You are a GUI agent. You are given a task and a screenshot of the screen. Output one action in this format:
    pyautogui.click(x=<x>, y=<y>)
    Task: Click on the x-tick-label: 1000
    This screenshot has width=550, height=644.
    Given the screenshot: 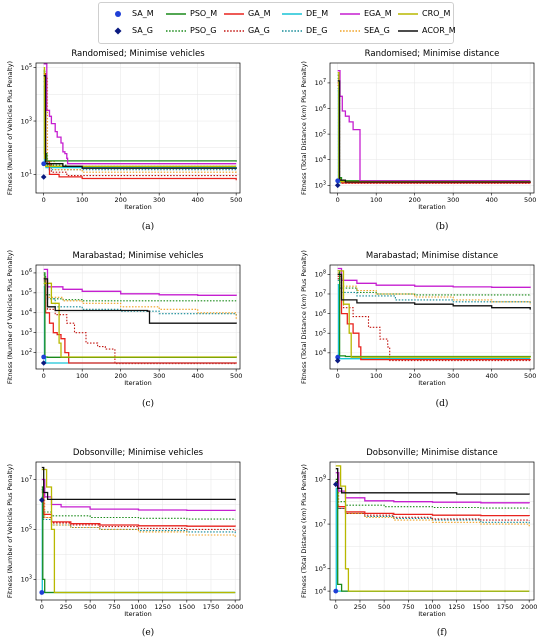 What is the action you would take?
    pyautogui.click(x=138, y=607)
    